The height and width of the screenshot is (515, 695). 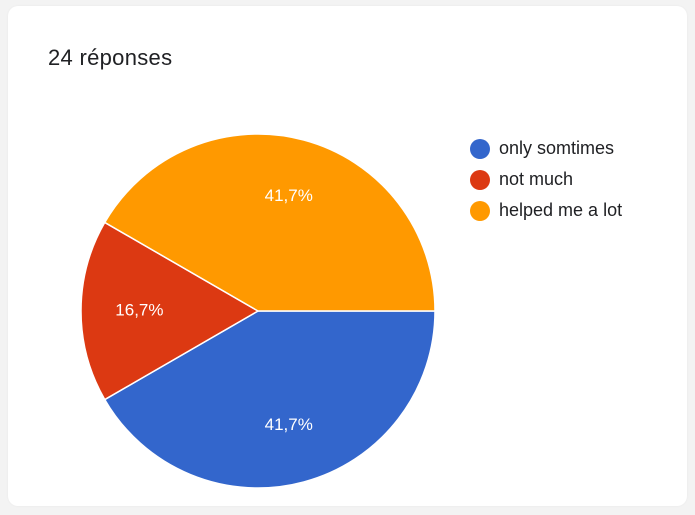 What do you see at coordinates (139, 309) in the screenshot?
I see `slice-value-label-not-much: 16,7%` at bounding box center [139, 309].